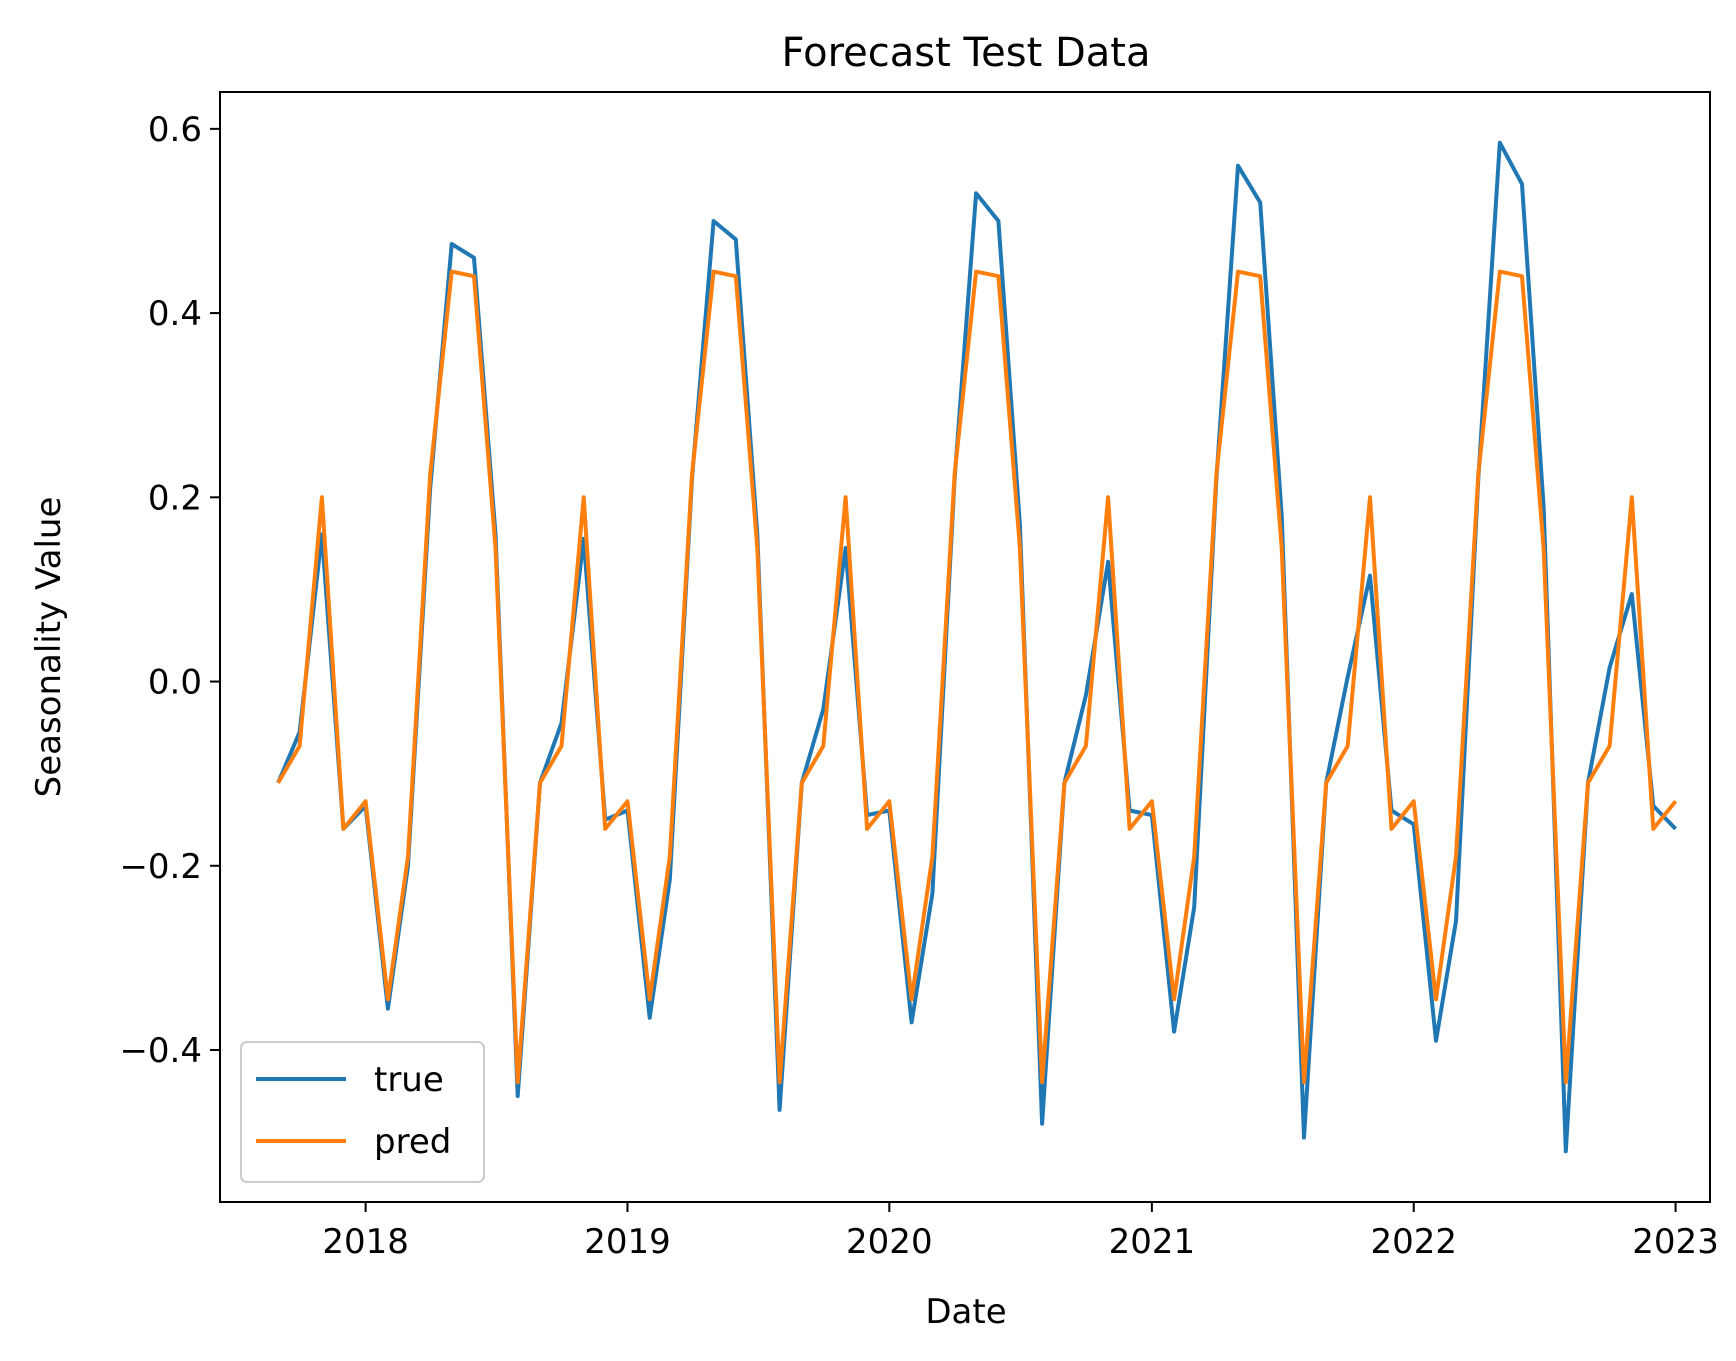 The image size is (1736, 1361). Describe the element at coordinates (169, 590) in the screenshot. I see `y-axis-ticks: 0.6 0.4 0.2 0.0 −0.2 −0.4` at that location.